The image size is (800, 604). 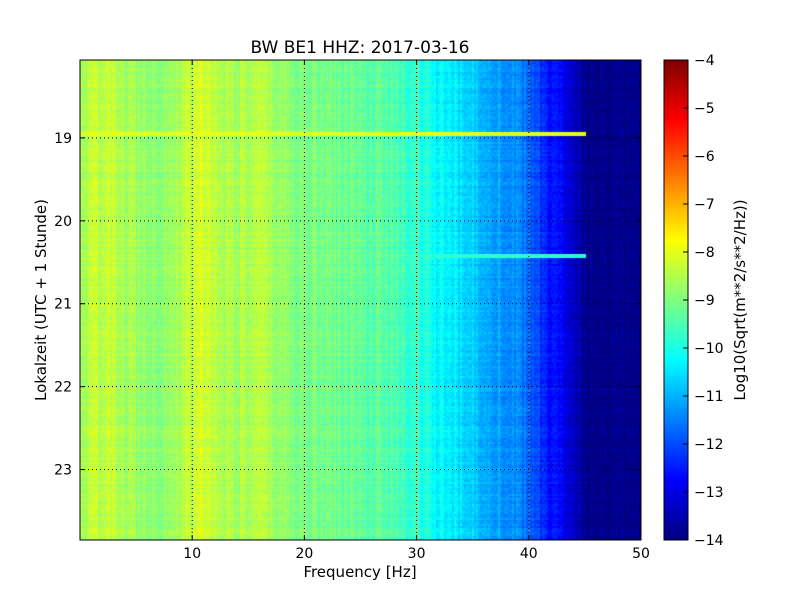 What do you see at coordinates (63, 305) in the screenshot?
I see `y-tick-label: 21` at bounding box center [63, 305].